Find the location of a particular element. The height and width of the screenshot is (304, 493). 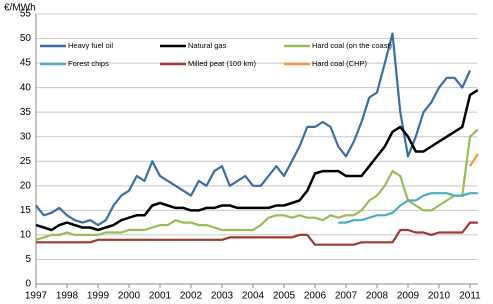

legend-label: Hard coal (CHP) is located at coordinates (340, 63).